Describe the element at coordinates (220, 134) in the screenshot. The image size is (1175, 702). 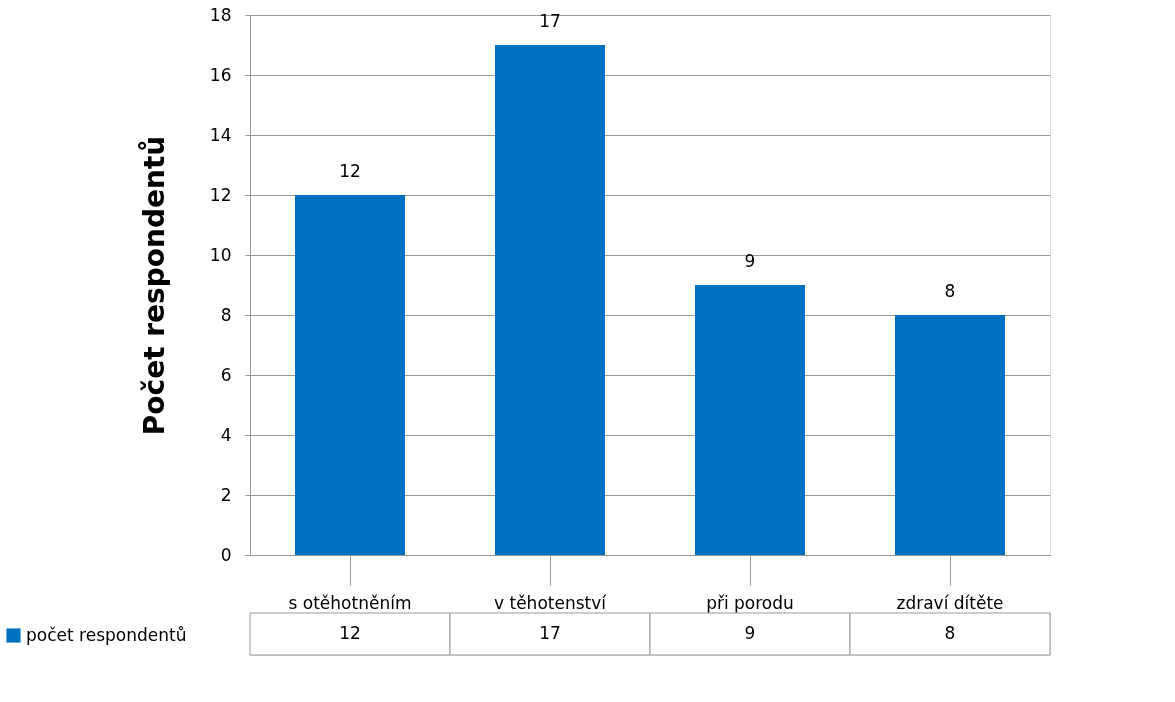
I see `y-tick-label: 14` at that location.